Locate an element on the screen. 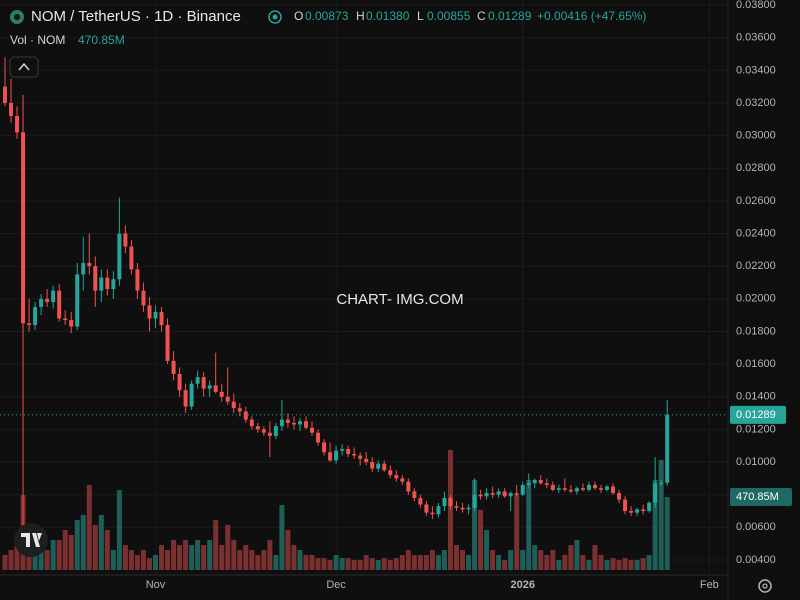 Image resolution: width=800 pixels, height=600 pixels. watermark: CHART- IMG.COM is located at coordinates (399, 299).